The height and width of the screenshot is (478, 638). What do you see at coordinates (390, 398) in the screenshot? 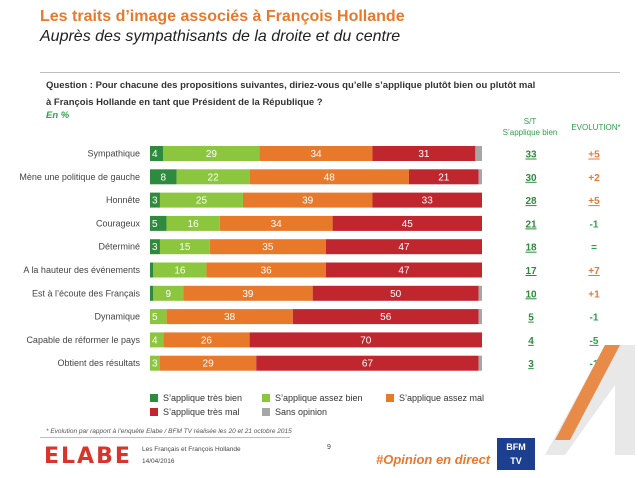
I see `legend-swatch-assez-mal` at bounding box center [390, 398].